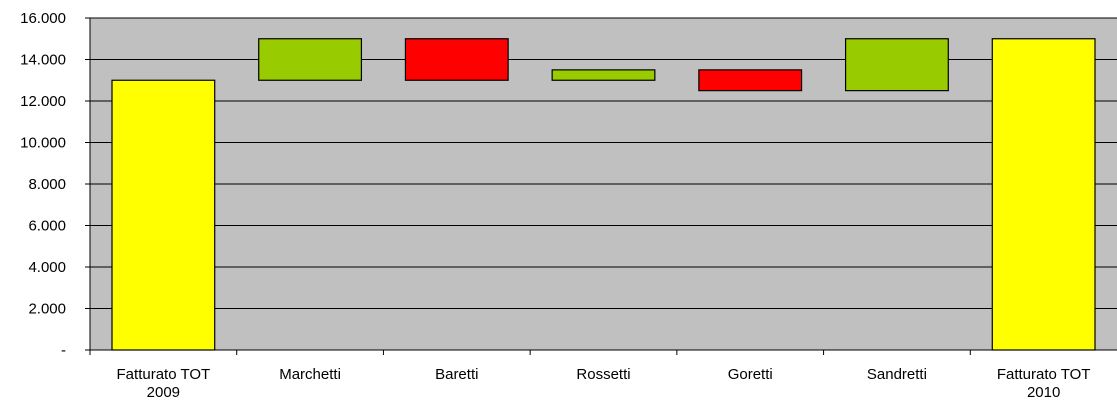 Image resolution: width=1117 pixels, height=400 pixels. I want to click on category-label: Fatturato TOT 2009, so click(164, 383).